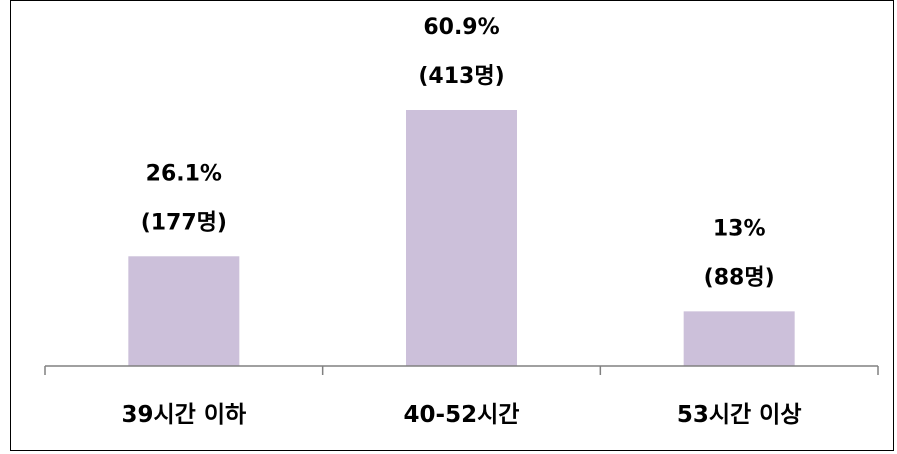  What do you see at coordinates (184, 415) in the screenshot?
I see `x-tick-label: 39시간 이하` at bounding box center [184, 415].